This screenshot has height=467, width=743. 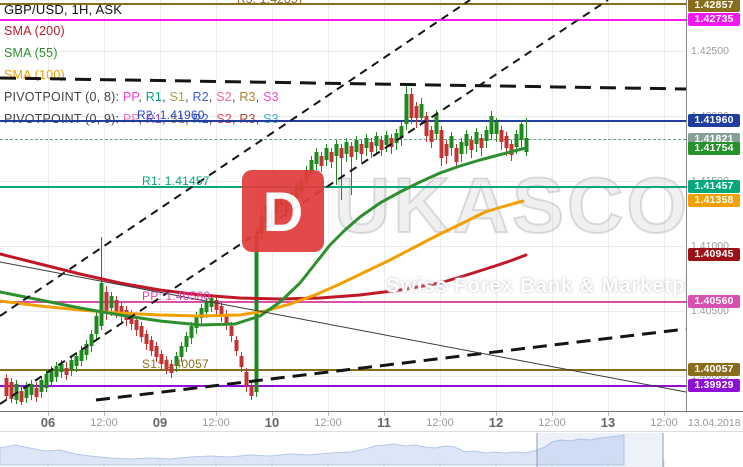 I want to click on pivot-level-label: R3, so click(x=247, y=119).